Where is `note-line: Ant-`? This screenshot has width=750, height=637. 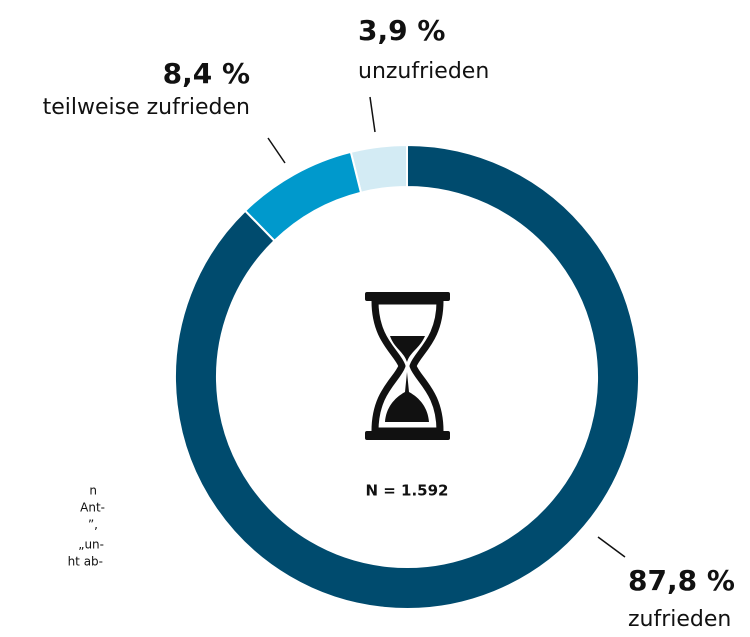
note-line: Ant- is located at coordinates (92, 508).